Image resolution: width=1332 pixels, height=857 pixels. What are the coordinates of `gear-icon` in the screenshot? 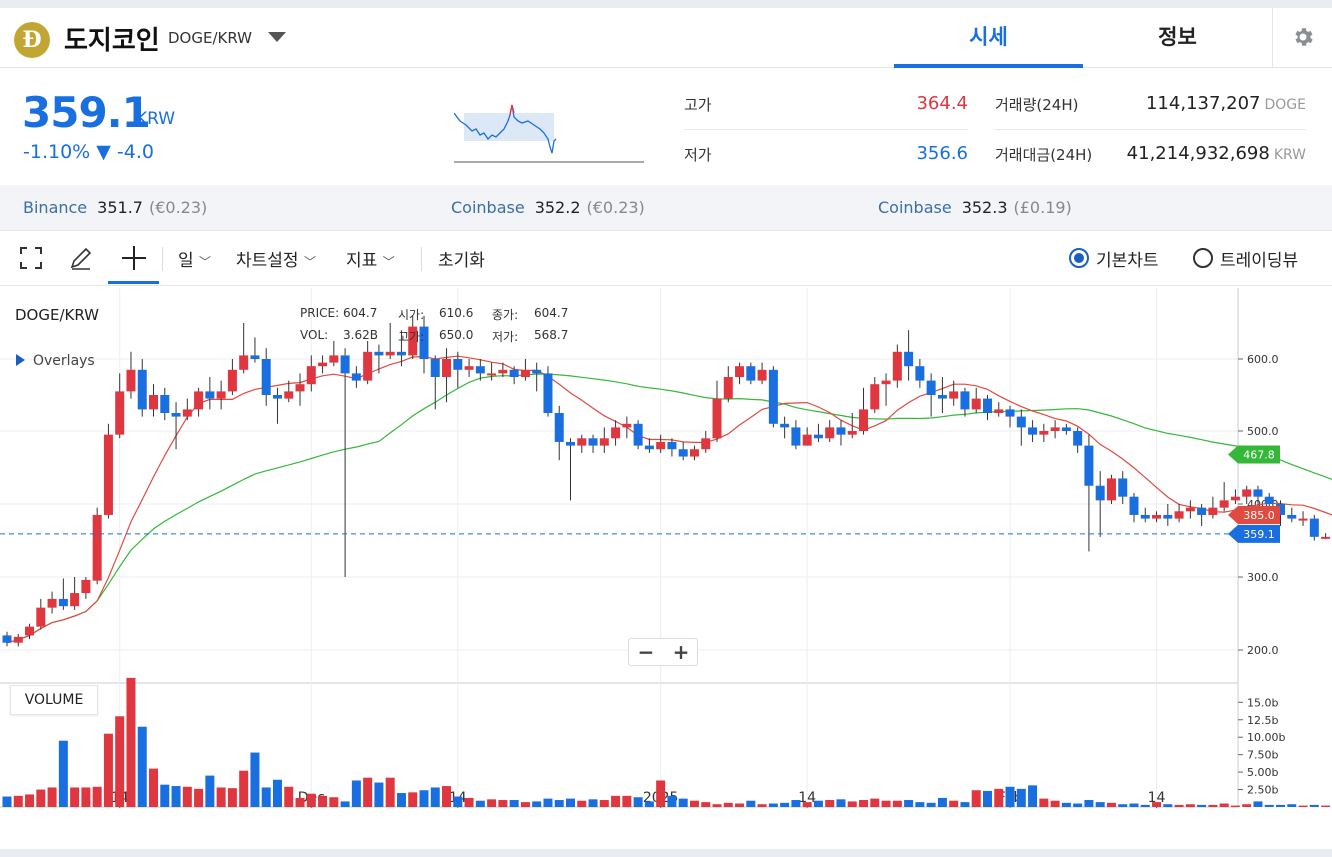 It's located at (1302, 38).